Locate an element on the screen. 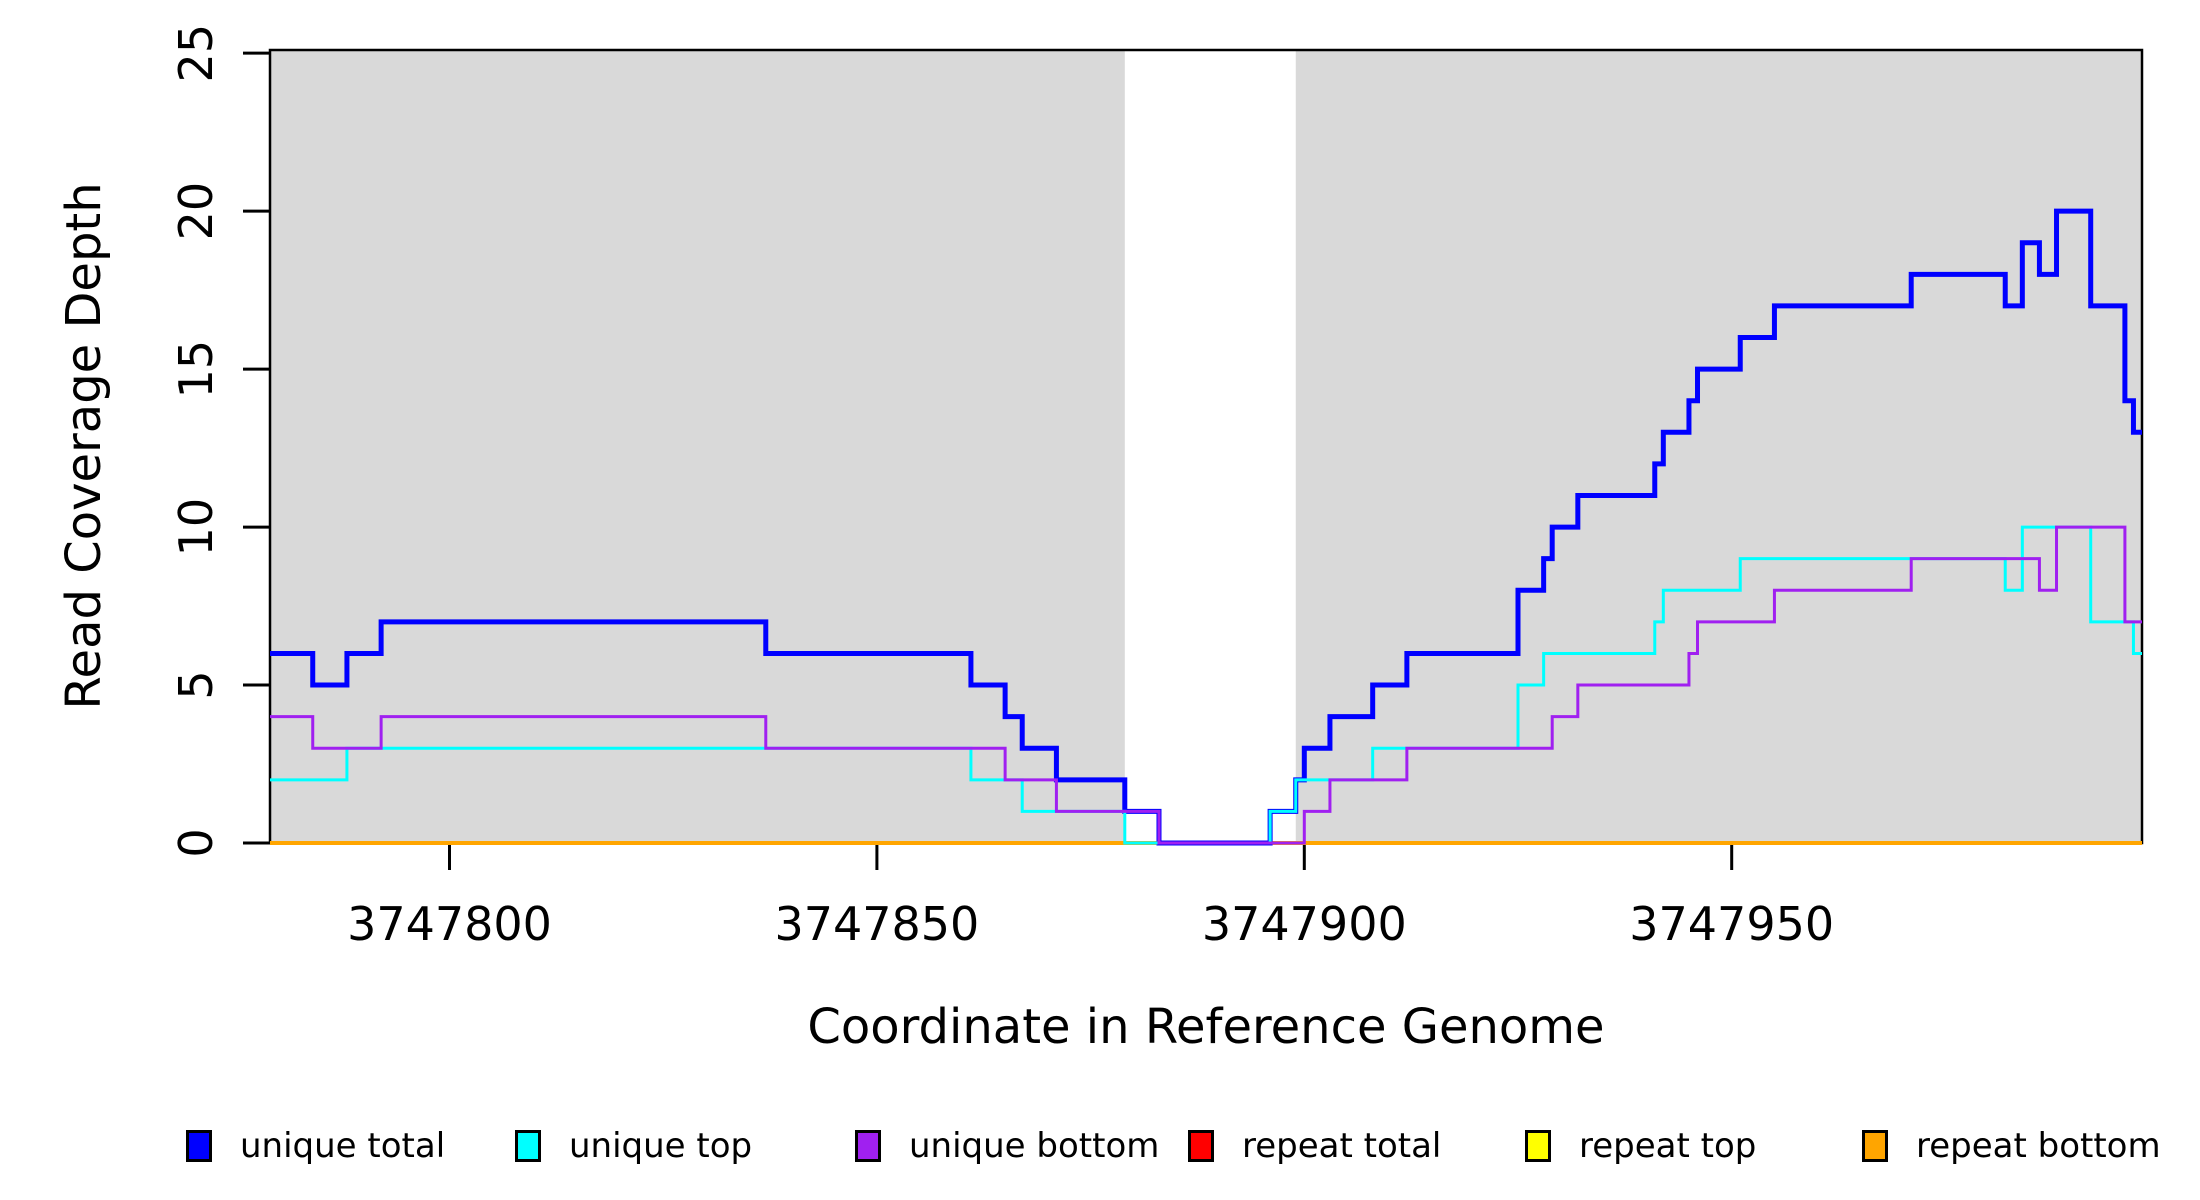 Image resolution: width=2200 pixels, height=1200 pixels. legend-swatch-repeat-top is located at coordinates (1538, 1146).